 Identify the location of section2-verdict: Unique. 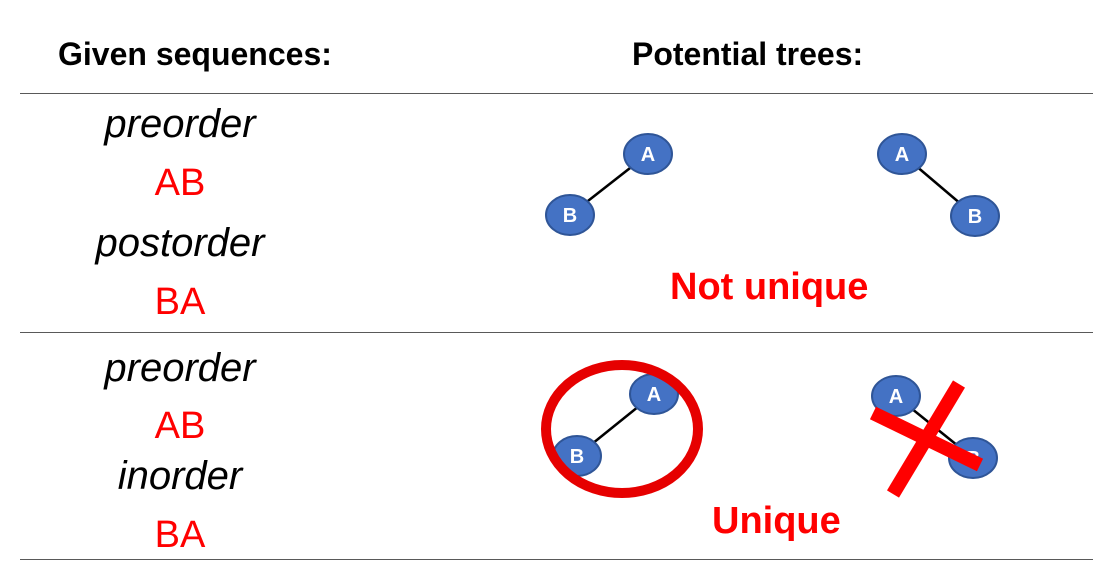
(776, 521).